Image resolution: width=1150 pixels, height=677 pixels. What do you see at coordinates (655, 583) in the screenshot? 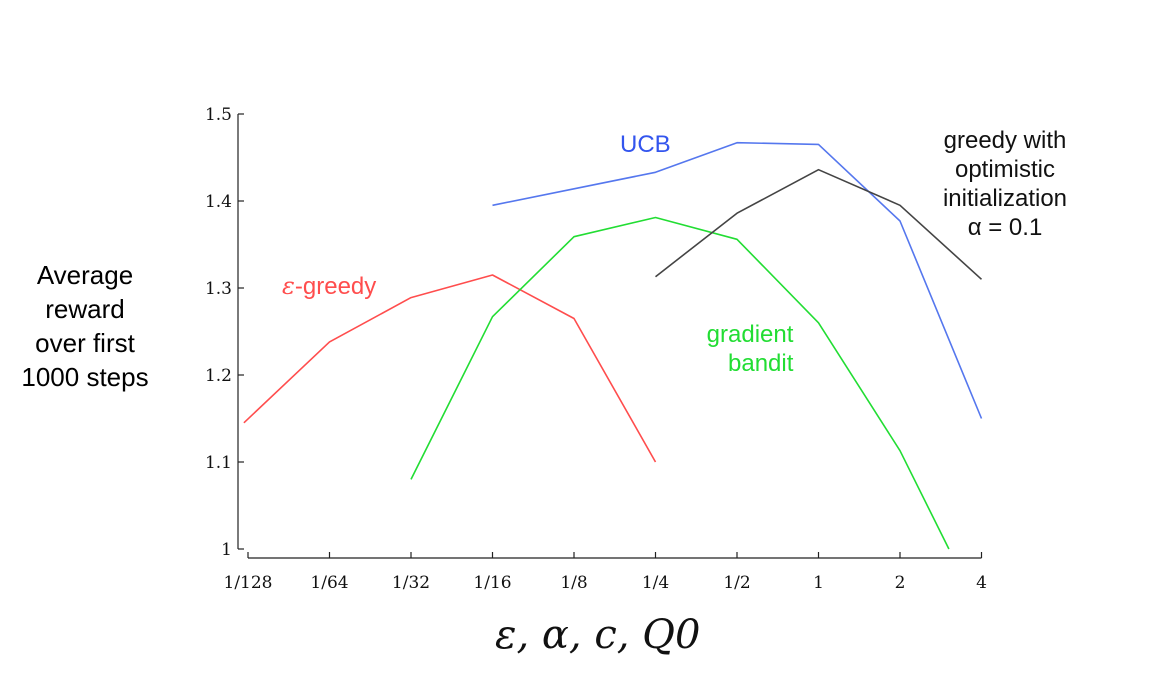
I see `x-tick-label: 1/4` at bounding box center [655, 583].